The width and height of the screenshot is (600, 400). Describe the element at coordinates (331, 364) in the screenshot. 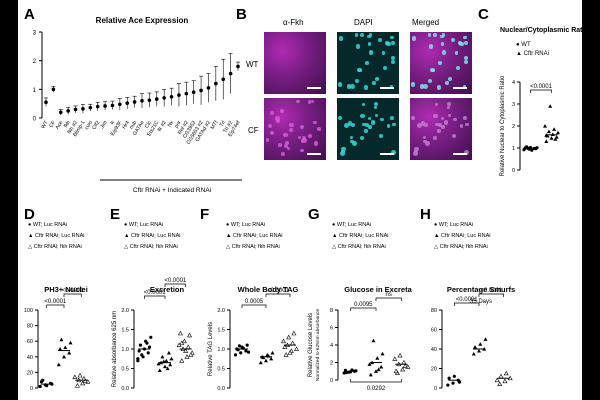

I see `y-tick-label: 2` at that location.